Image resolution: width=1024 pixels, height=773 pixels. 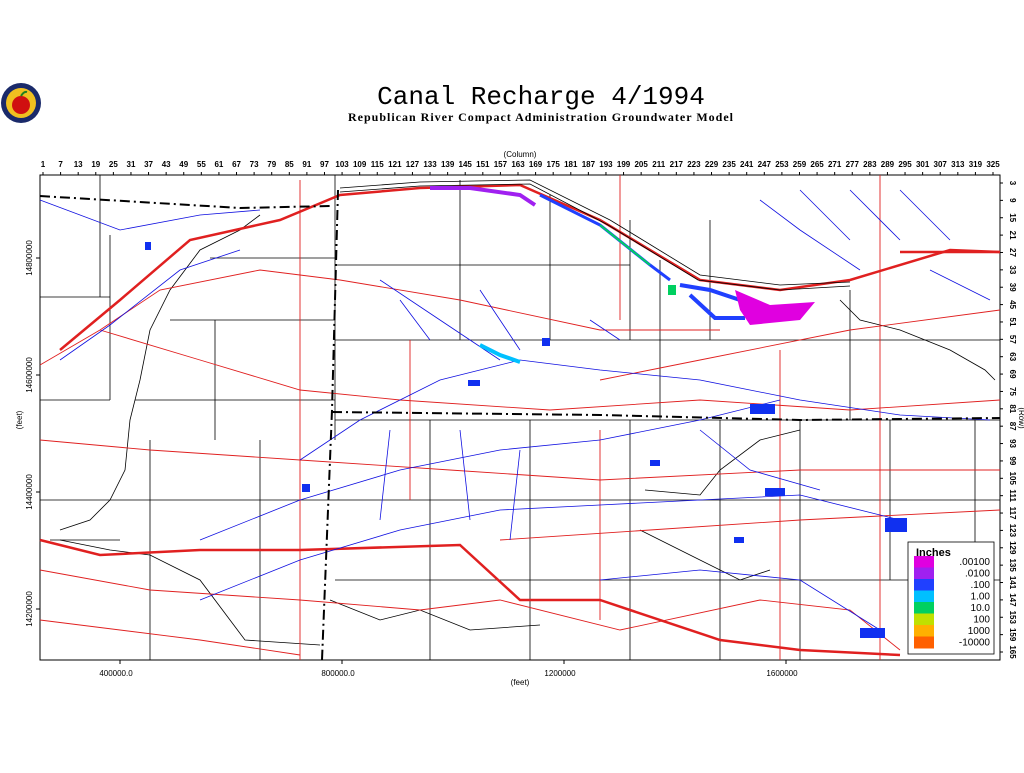 What do you see at coordinates (1020, 418) in the screenshot?
I see `row-axis-label: (Row)` at bounding box center [1020, 418].